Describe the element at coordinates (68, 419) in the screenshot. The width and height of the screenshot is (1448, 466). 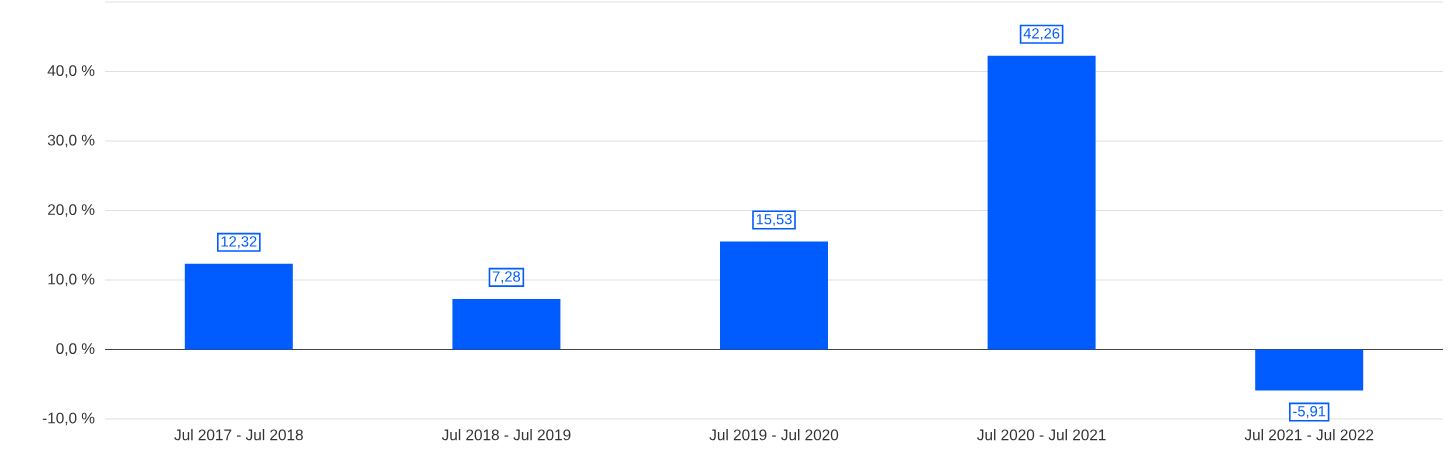
I see `y-tick-label: -10,0 %` at that location.